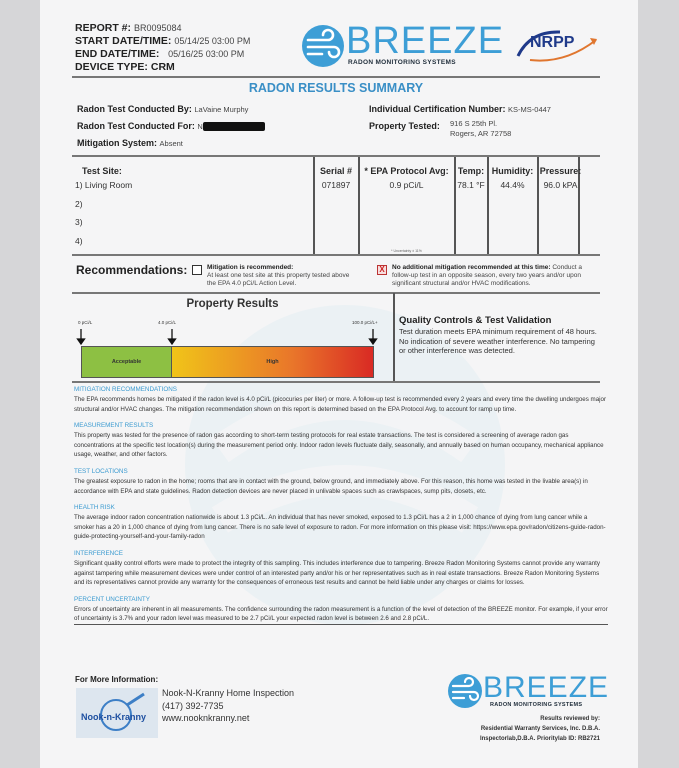 The height and width of the screenshot is (768, 679). Describe the element at coordinates (128, 28) in the screenshot. I see `report-number: REPORT #: BR0095084` at that location.